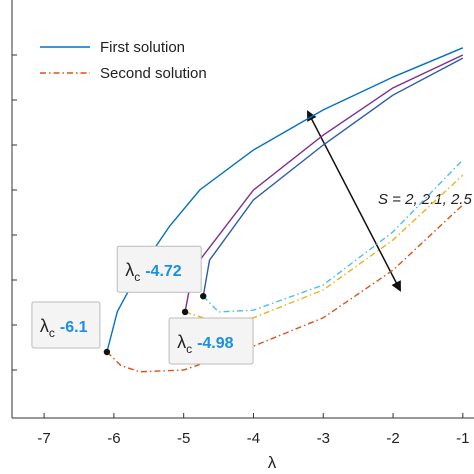 The width and height of the screenshot is (474, 474). What do you see at coordinates (163, 271) in the screenshot?
I see `critical-value: -4.72` at bounding box center [163, 271].